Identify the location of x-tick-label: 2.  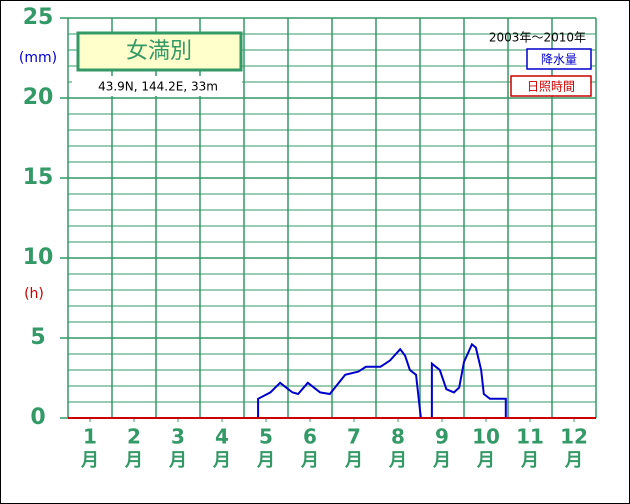
(134, 437).